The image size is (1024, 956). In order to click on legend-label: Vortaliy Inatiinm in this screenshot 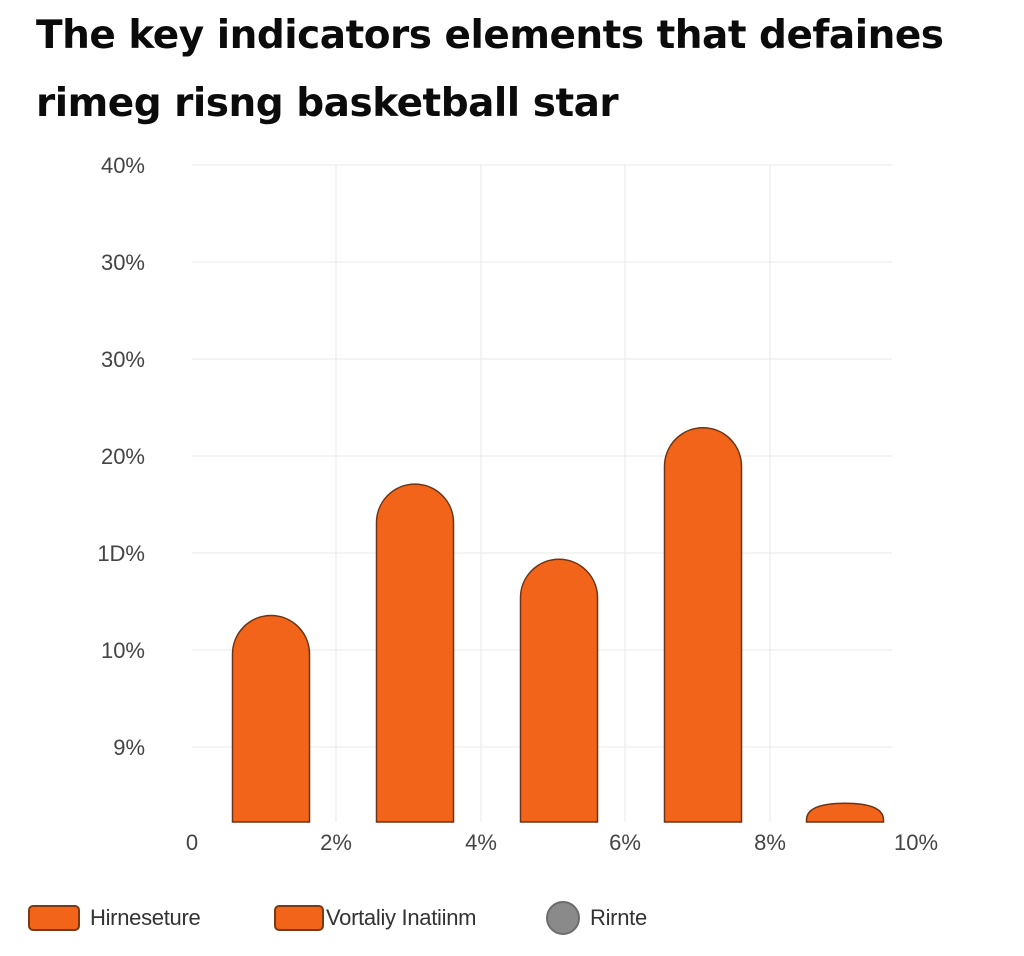, I will do `click(401, 917)`.